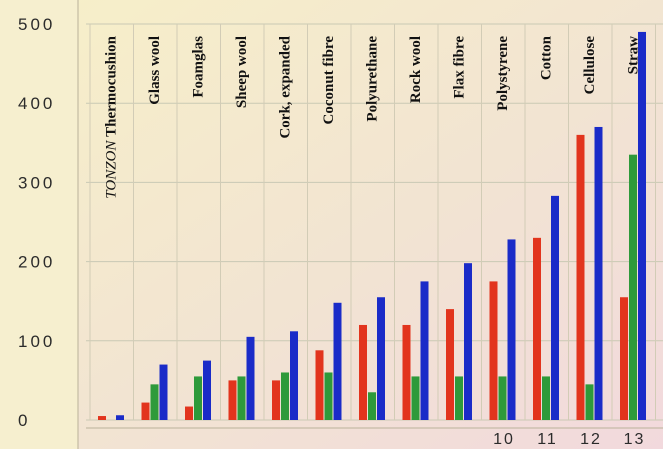  Describe the element at coordinates (504, 439) in the screenshot. I see `category-number: 10` at that location.